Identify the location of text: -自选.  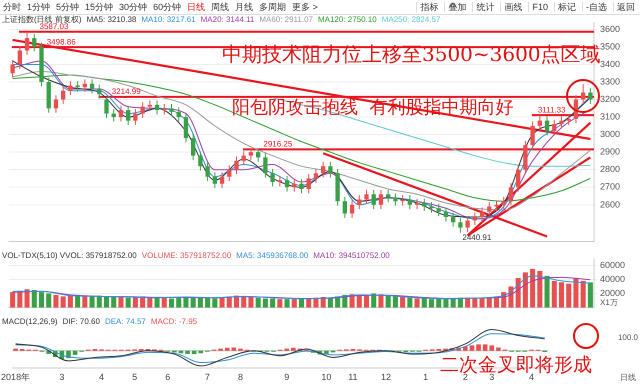
(594, 7).